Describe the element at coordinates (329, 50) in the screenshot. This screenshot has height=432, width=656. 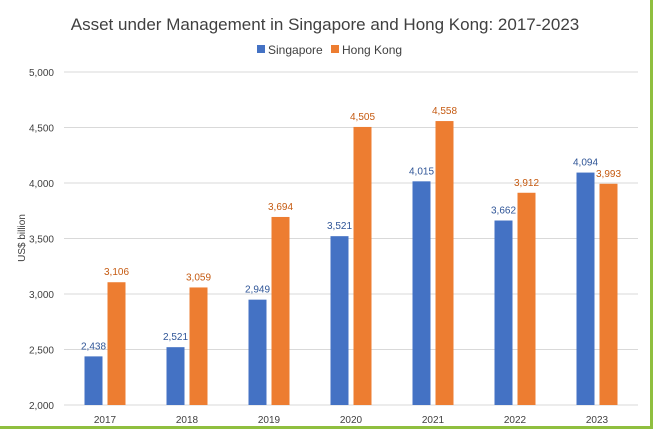
I see `legend: Singapore Hong Kong` at that location.